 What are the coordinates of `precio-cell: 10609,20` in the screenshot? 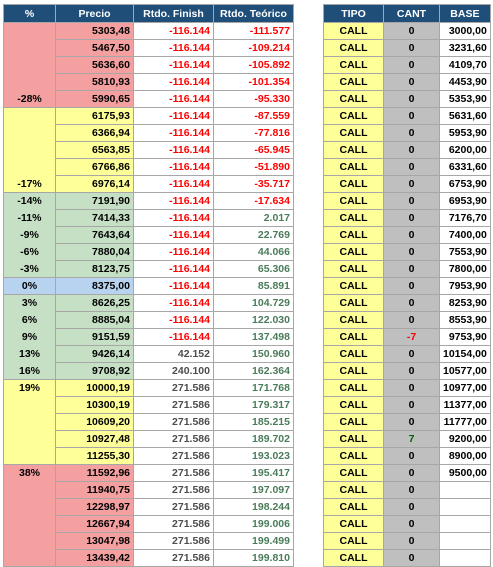 It's located at (94, 422).